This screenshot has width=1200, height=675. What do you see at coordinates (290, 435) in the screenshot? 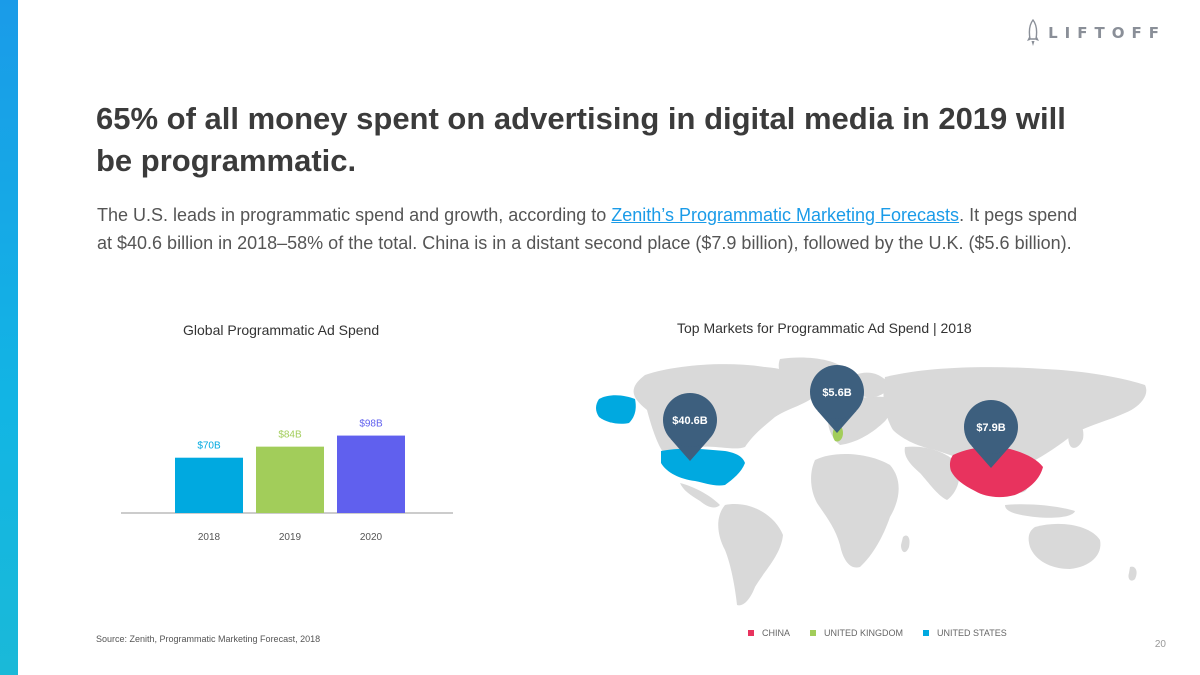
I see `bar-value-label-2019: $84B` at bounding box center [290, 435].